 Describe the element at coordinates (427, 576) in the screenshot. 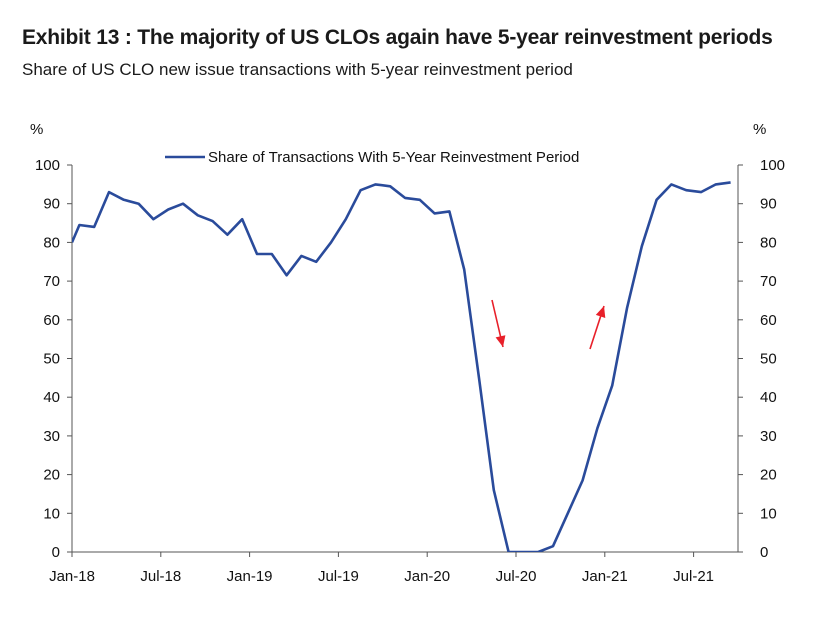

I see `x-tick-label-Jan-20: Jan-20` at that location.